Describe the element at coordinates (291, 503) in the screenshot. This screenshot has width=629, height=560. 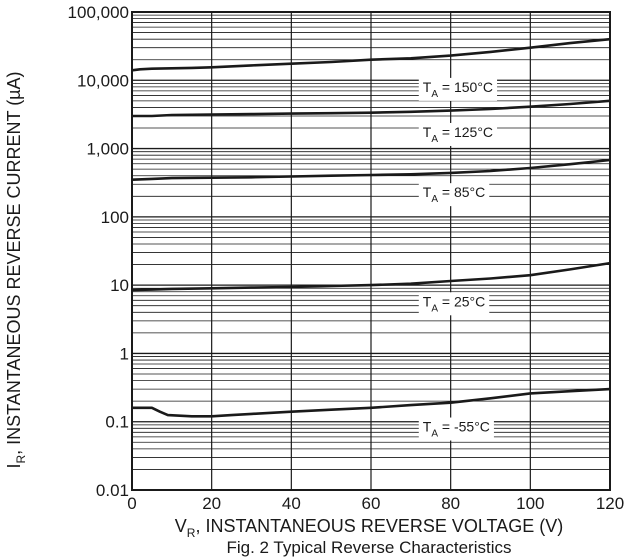
I see `x-tick-label: 40` at that location.